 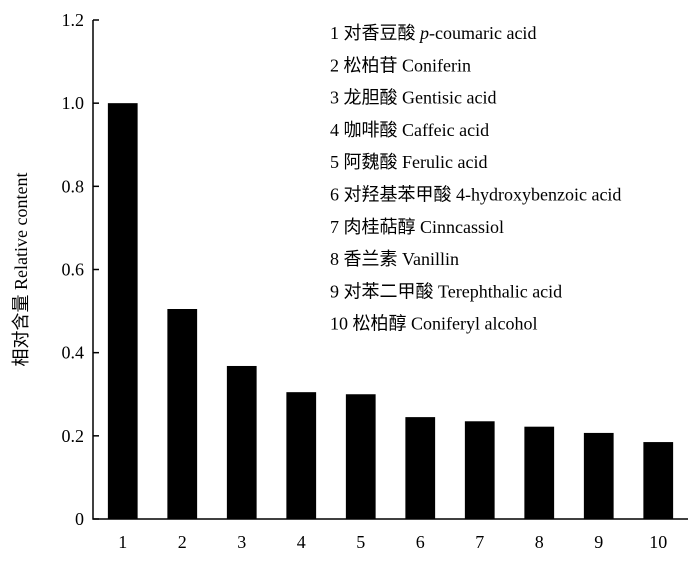 I want to click on legend-item-text: 2 松柏苷 Coniferin, so click(x=400, y=65).